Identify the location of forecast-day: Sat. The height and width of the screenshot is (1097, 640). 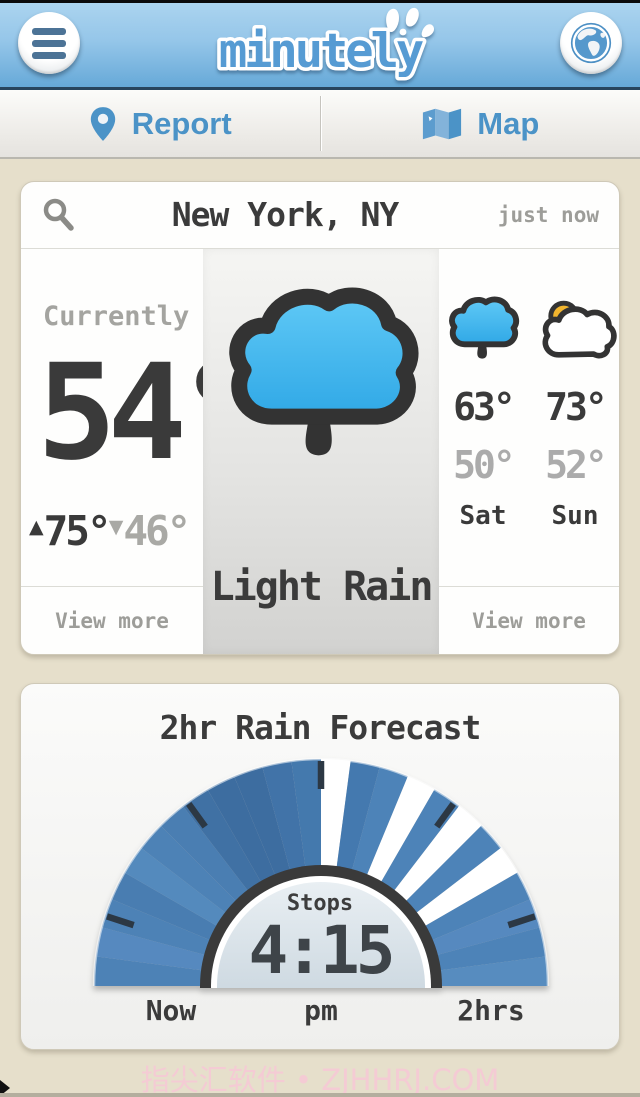
(483, 516).